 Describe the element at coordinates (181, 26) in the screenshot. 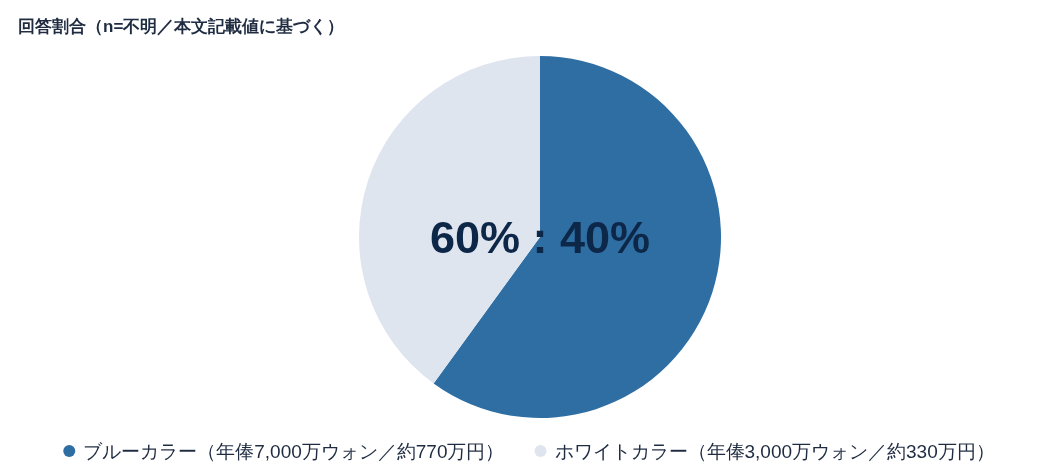

I see `chart-title: 回答割合（n=不明／本文記載値に基づく）` at that location.